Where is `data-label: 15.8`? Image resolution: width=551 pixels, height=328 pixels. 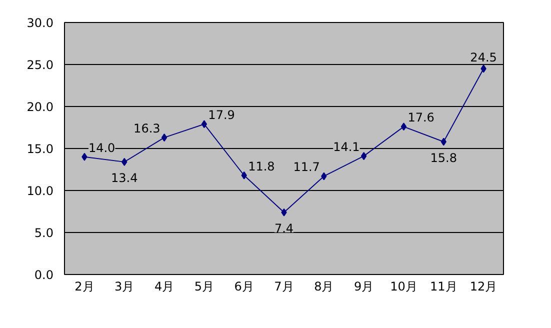 data-label: 15.8 is located at coordinates (443, 157).